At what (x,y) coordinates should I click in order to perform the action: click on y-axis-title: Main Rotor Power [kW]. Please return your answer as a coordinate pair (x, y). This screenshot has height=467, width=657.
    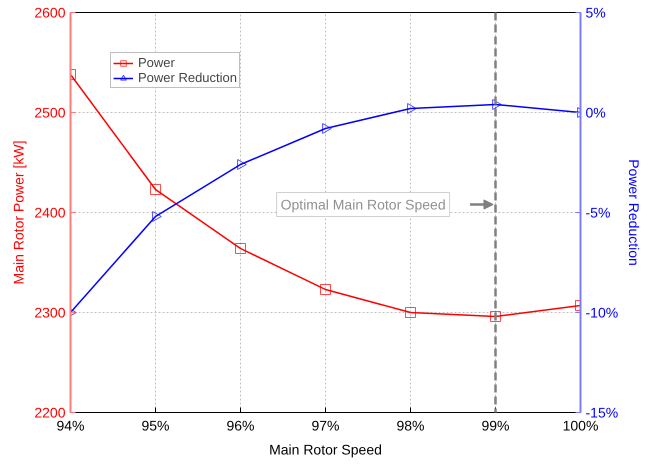
    Looking at the image, I should click on (18, 212).